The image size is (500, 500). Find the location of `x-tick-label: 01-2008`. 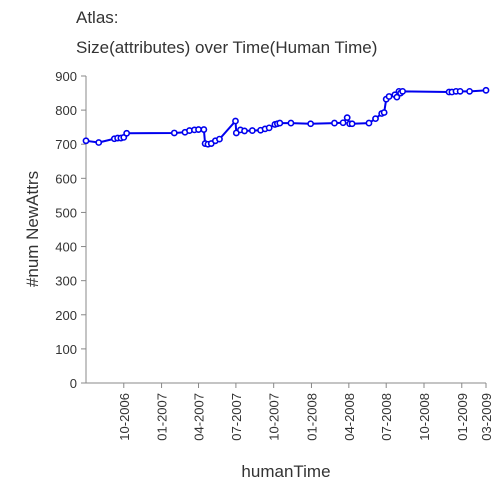

x-tick-label: 01-2008 is located at coordinates (311, 417).